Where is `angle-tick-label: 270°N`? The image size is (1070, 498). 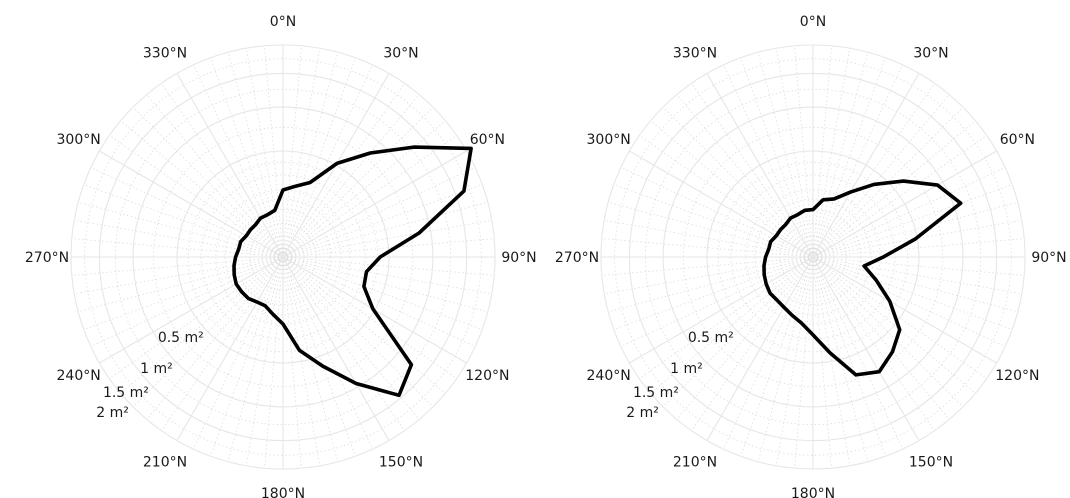
angle-tick-label: 270°N is located at coordinates (47, 258).